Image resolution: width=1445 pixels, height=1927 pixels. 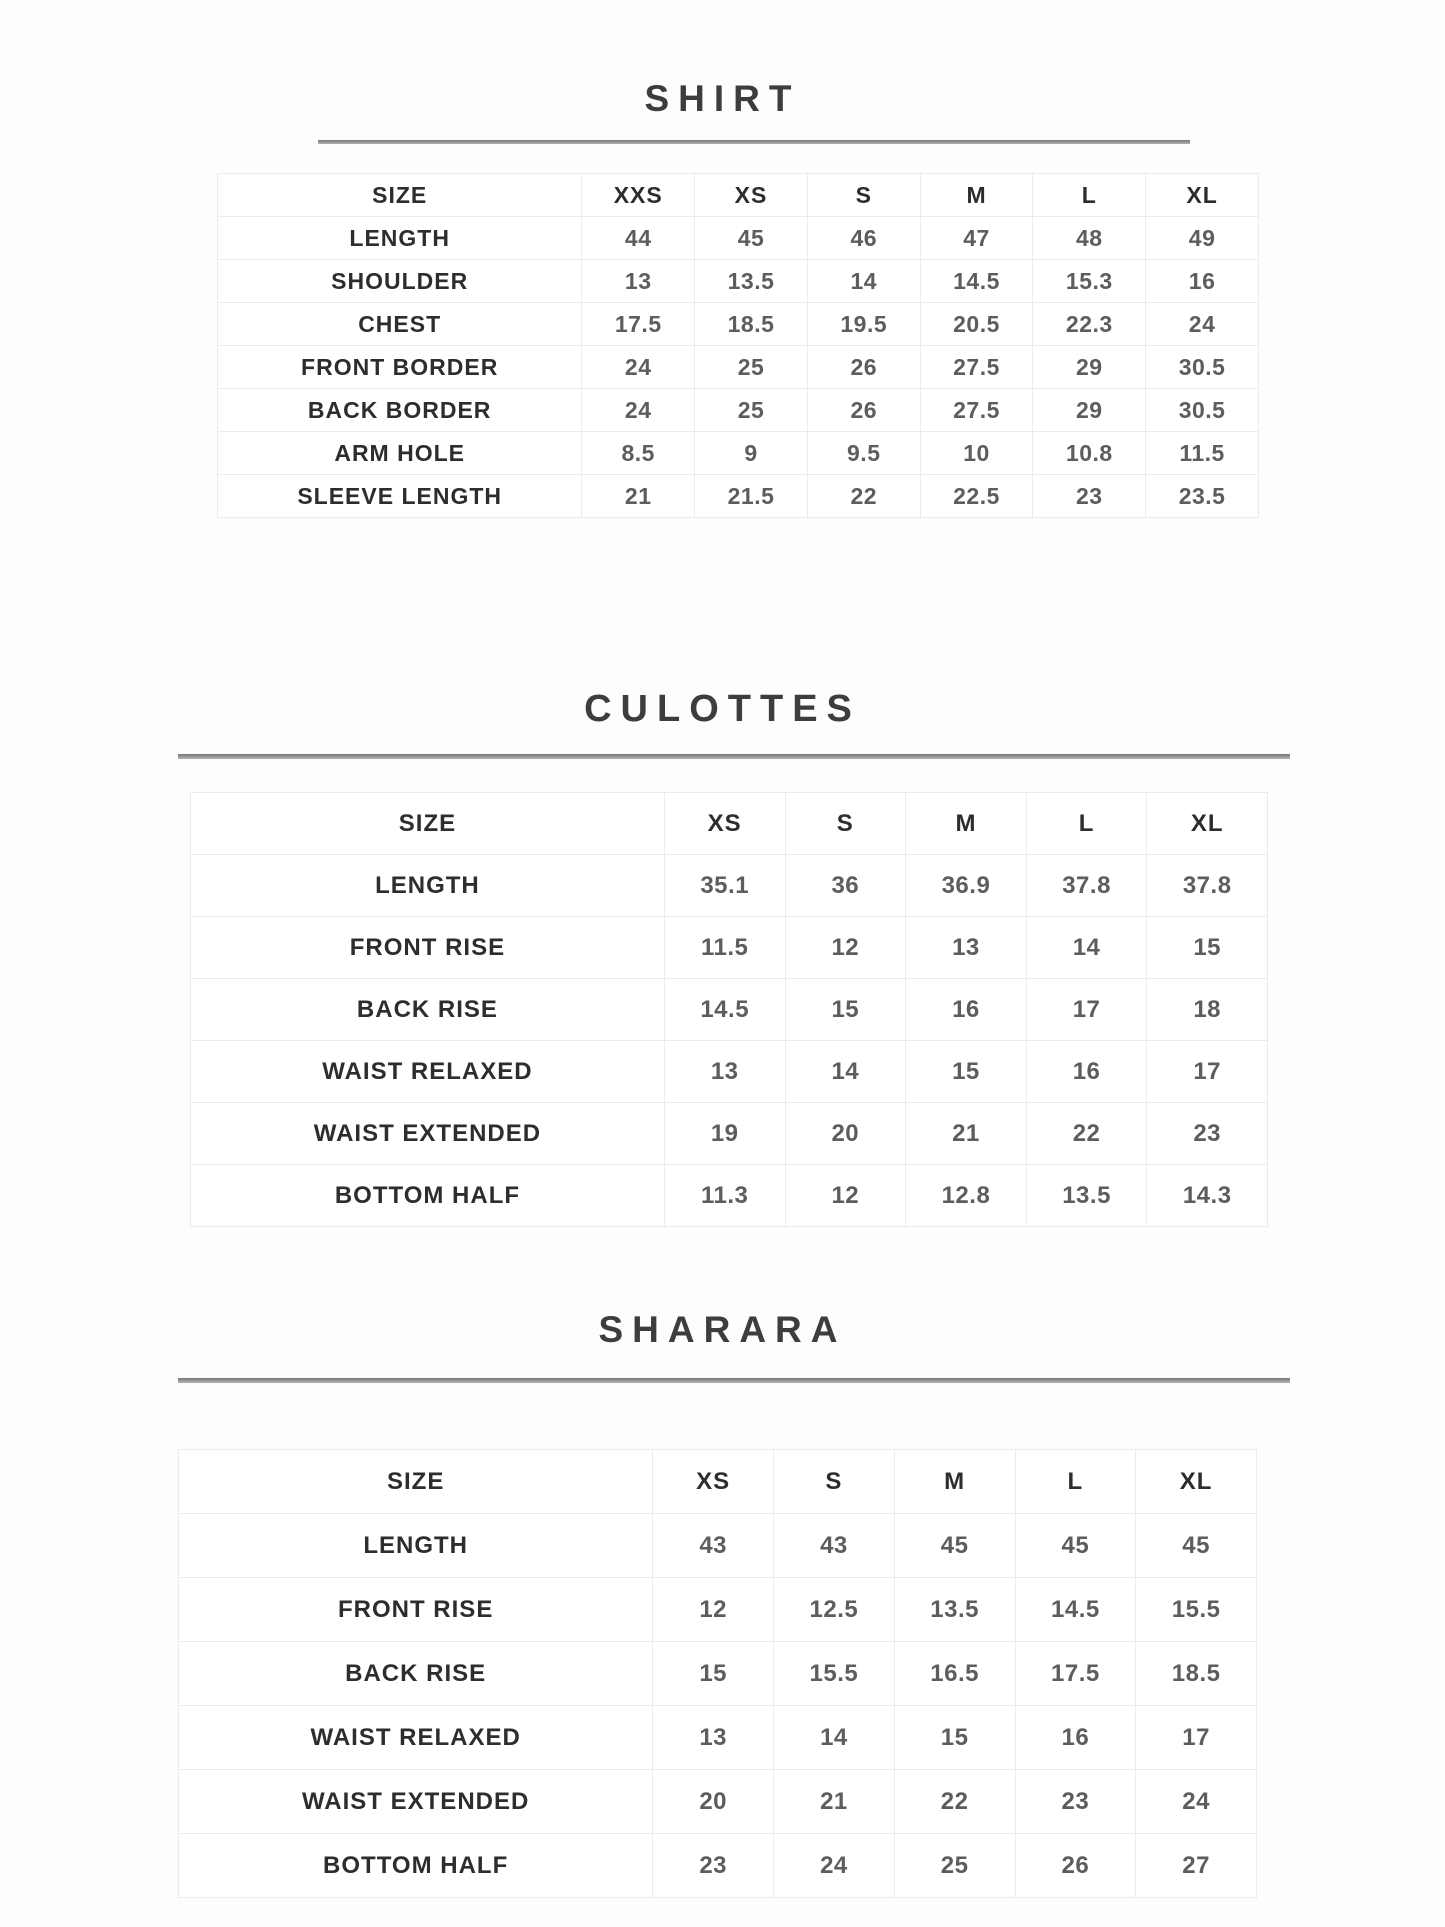 What do you see at coordinates (954, 1609) in the screenshot?
I see `size-value-cell: 13.5` at bounding box center [954, 1609].